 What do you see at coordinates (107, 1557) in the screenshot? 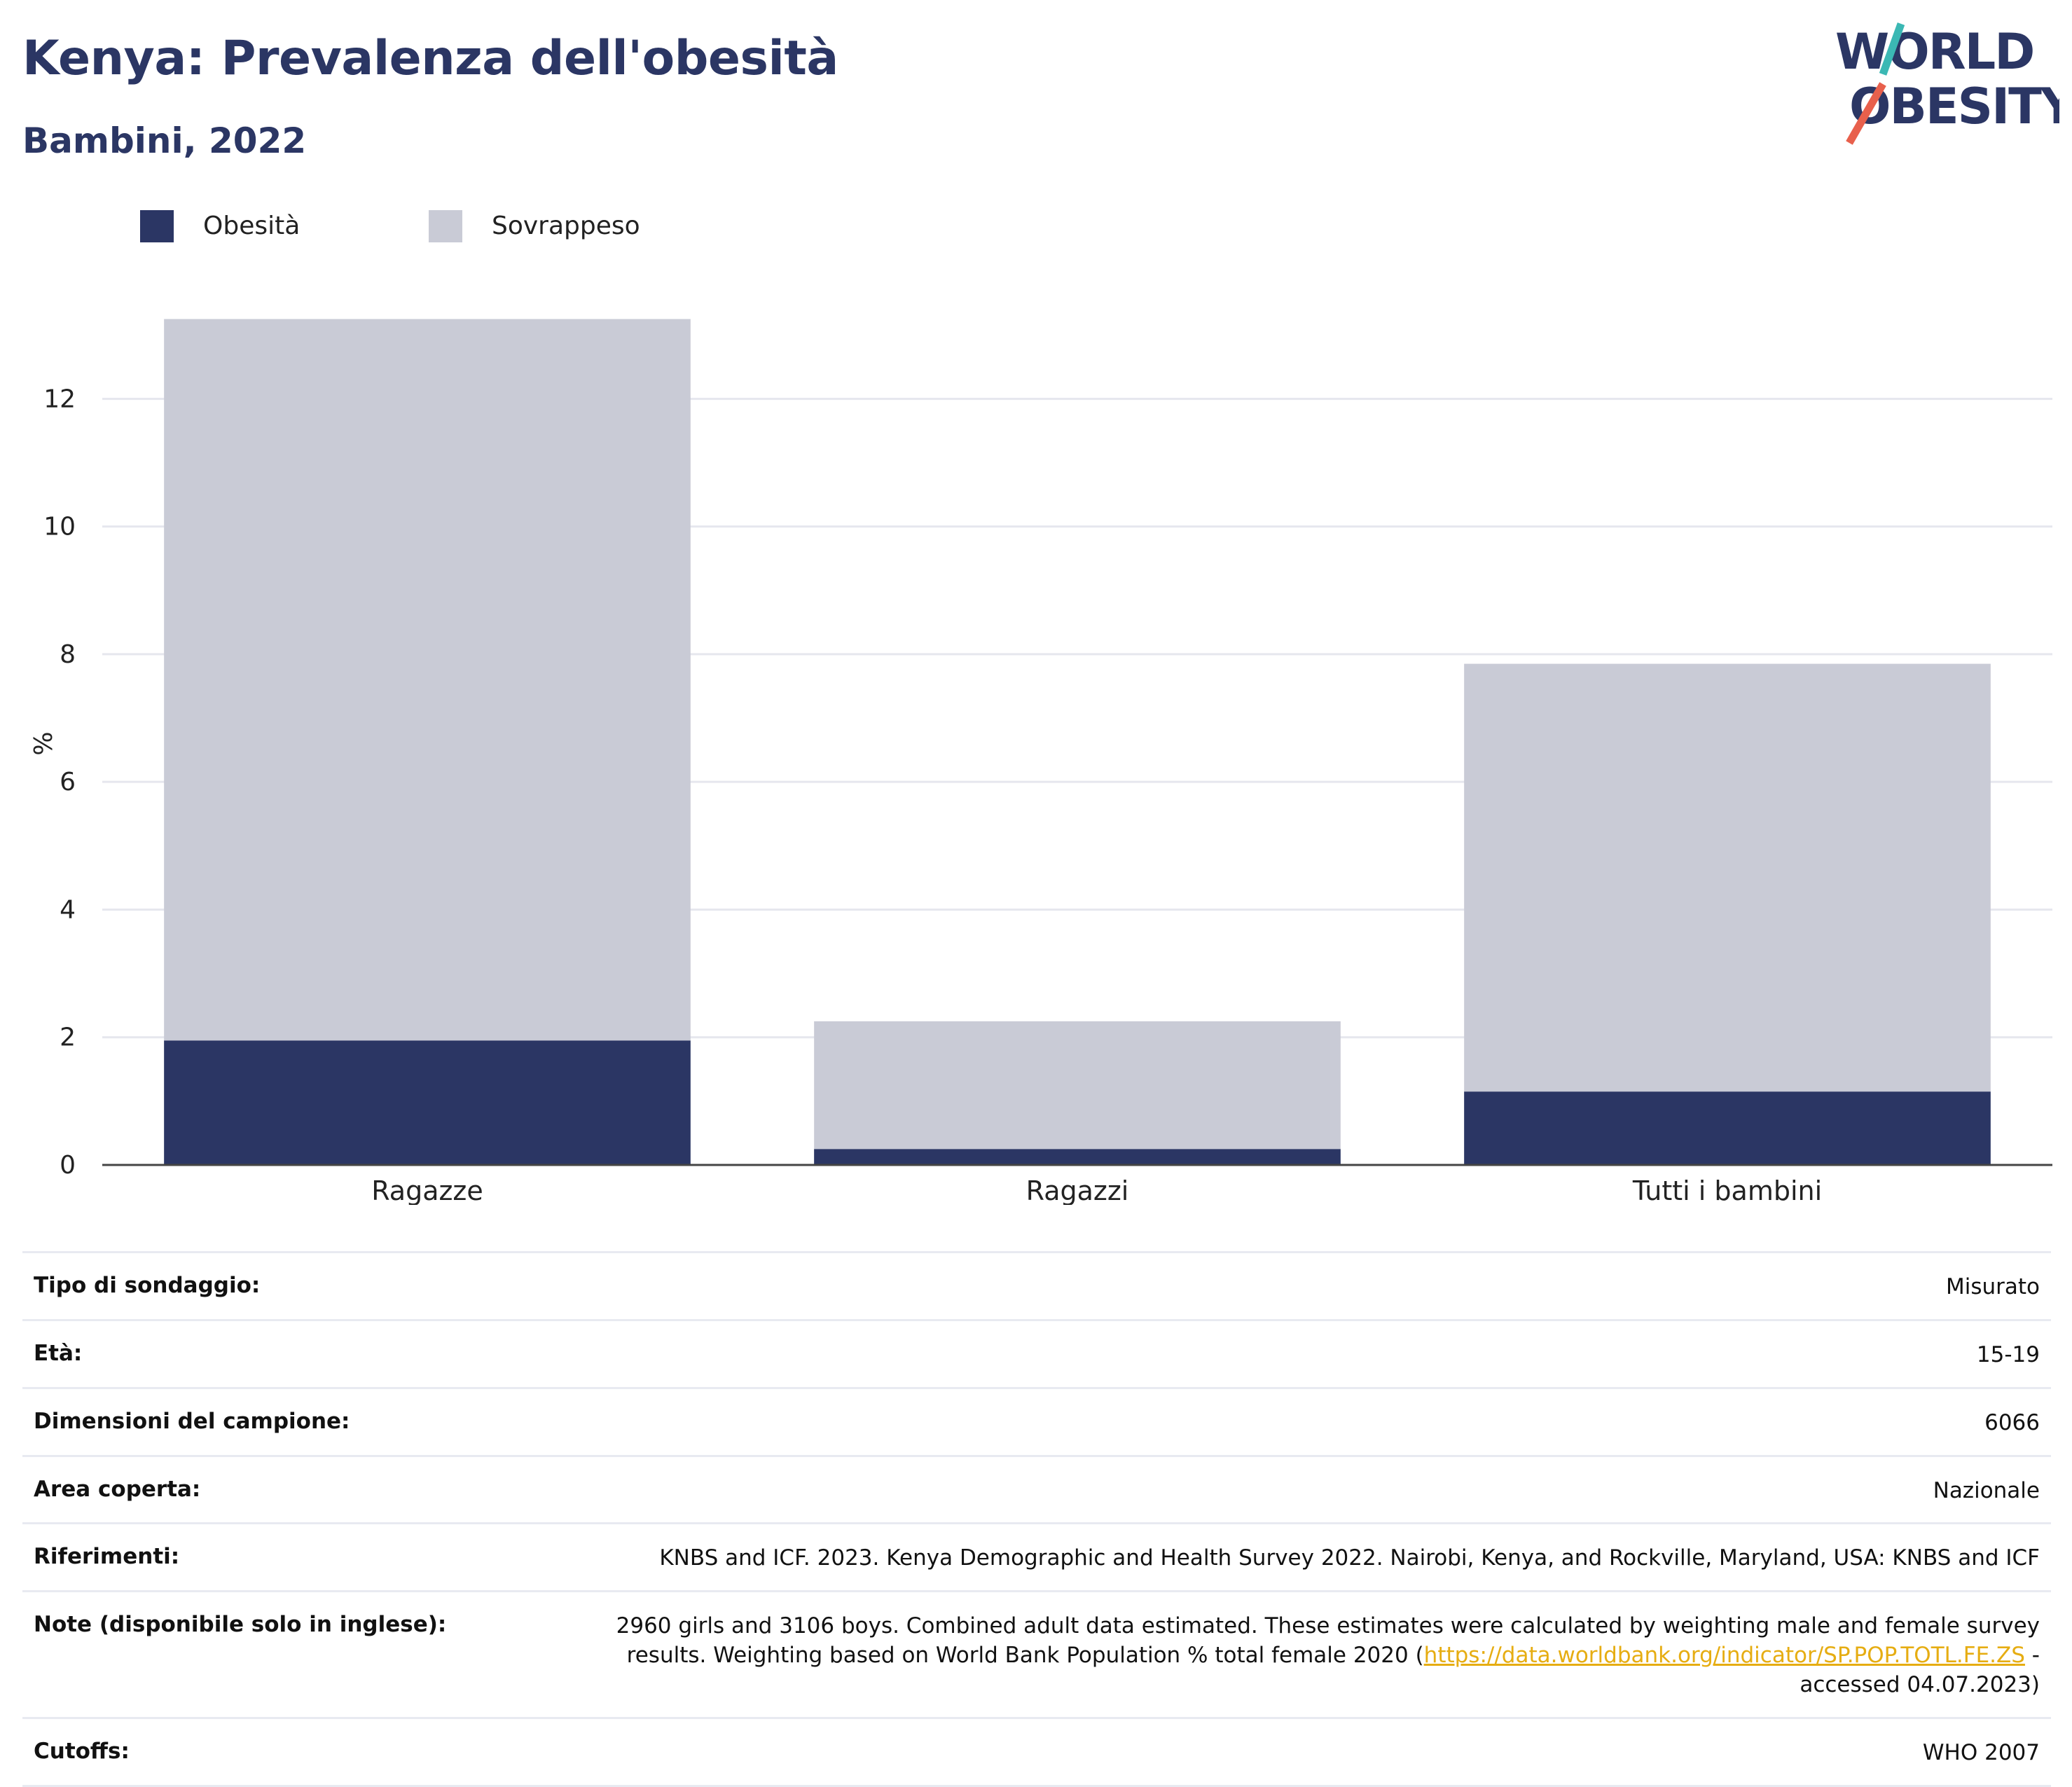
I see `info-key: Riferimenti:` at bounding box center [107, 1557].